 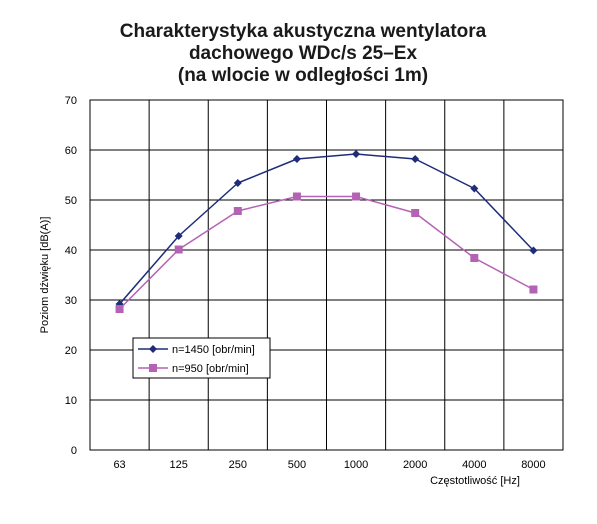 What do you see at coordinates (74, 451) in the screenshot?
I see `y-tick-label-0: 0` at bounding box center [74, 451].